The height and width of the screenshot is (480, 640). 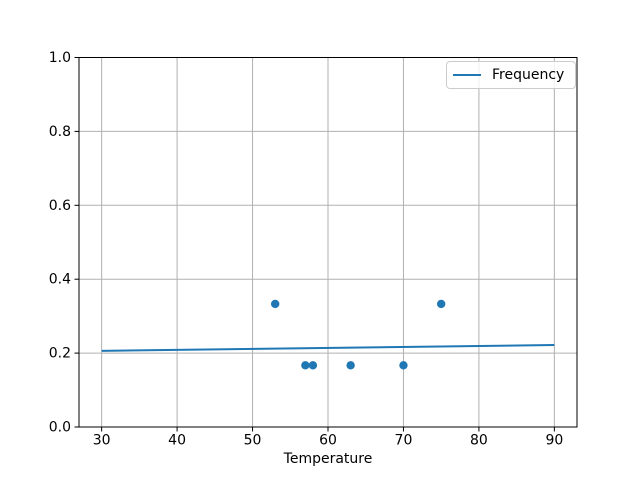 I want to click on y-tick-label: 1.0, so click(x=60, y=58).